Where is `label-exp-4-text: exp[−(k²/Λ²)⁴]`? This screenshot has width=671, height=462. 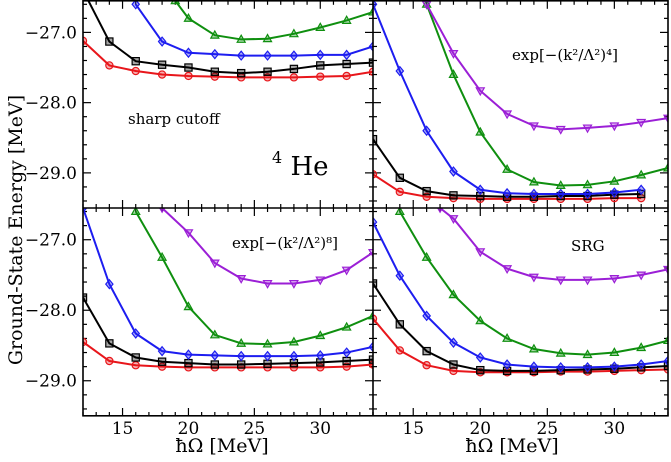 label-exp-4-text: exp[−(k²/Λ²)⁴] is located at coordinates (565, 55).